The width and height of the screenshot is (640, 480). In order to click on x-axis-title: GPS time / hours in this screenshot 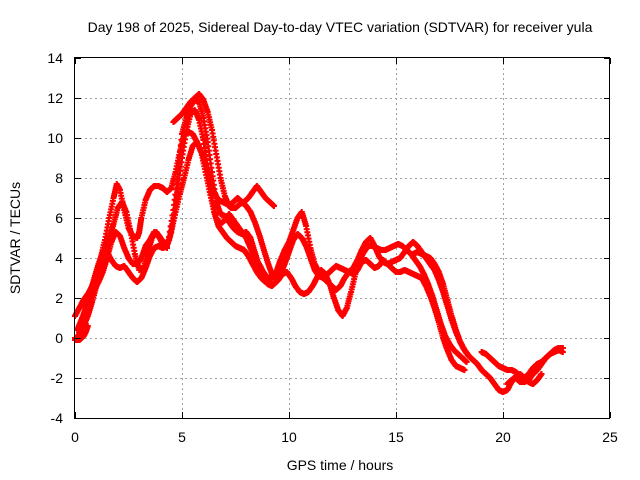, I will do `click(340, 465)`.